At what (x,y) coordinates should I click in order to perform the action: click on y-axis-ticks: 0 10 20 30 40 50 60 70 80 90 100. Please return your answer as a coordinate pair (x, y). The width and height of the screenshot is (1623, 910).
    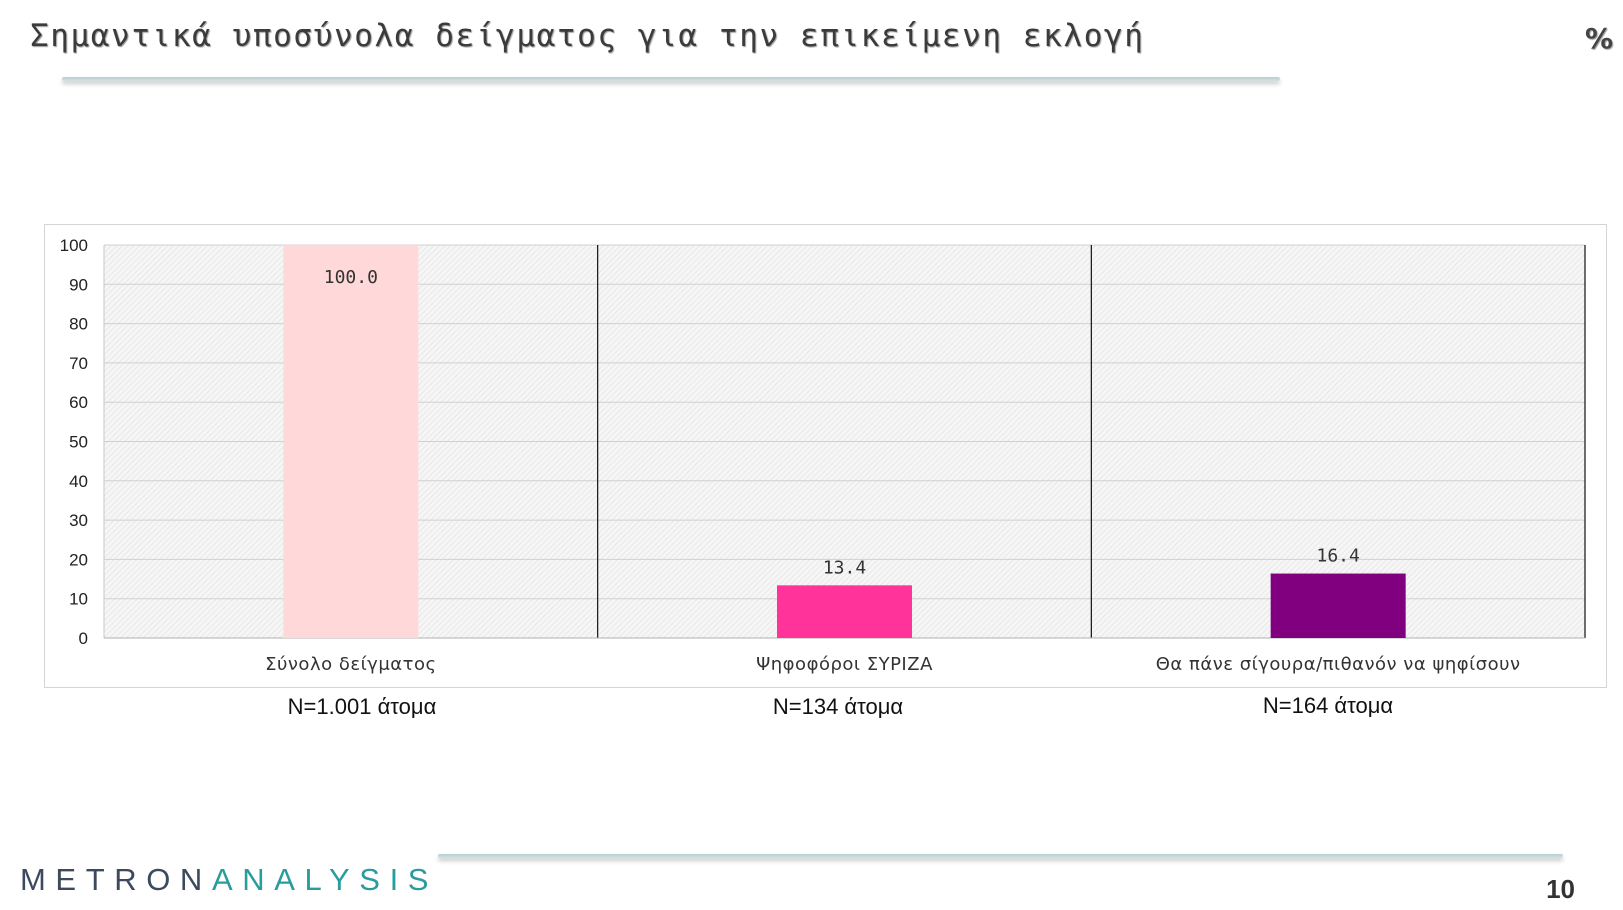
    Looking at the image, I should click on (74, 442).